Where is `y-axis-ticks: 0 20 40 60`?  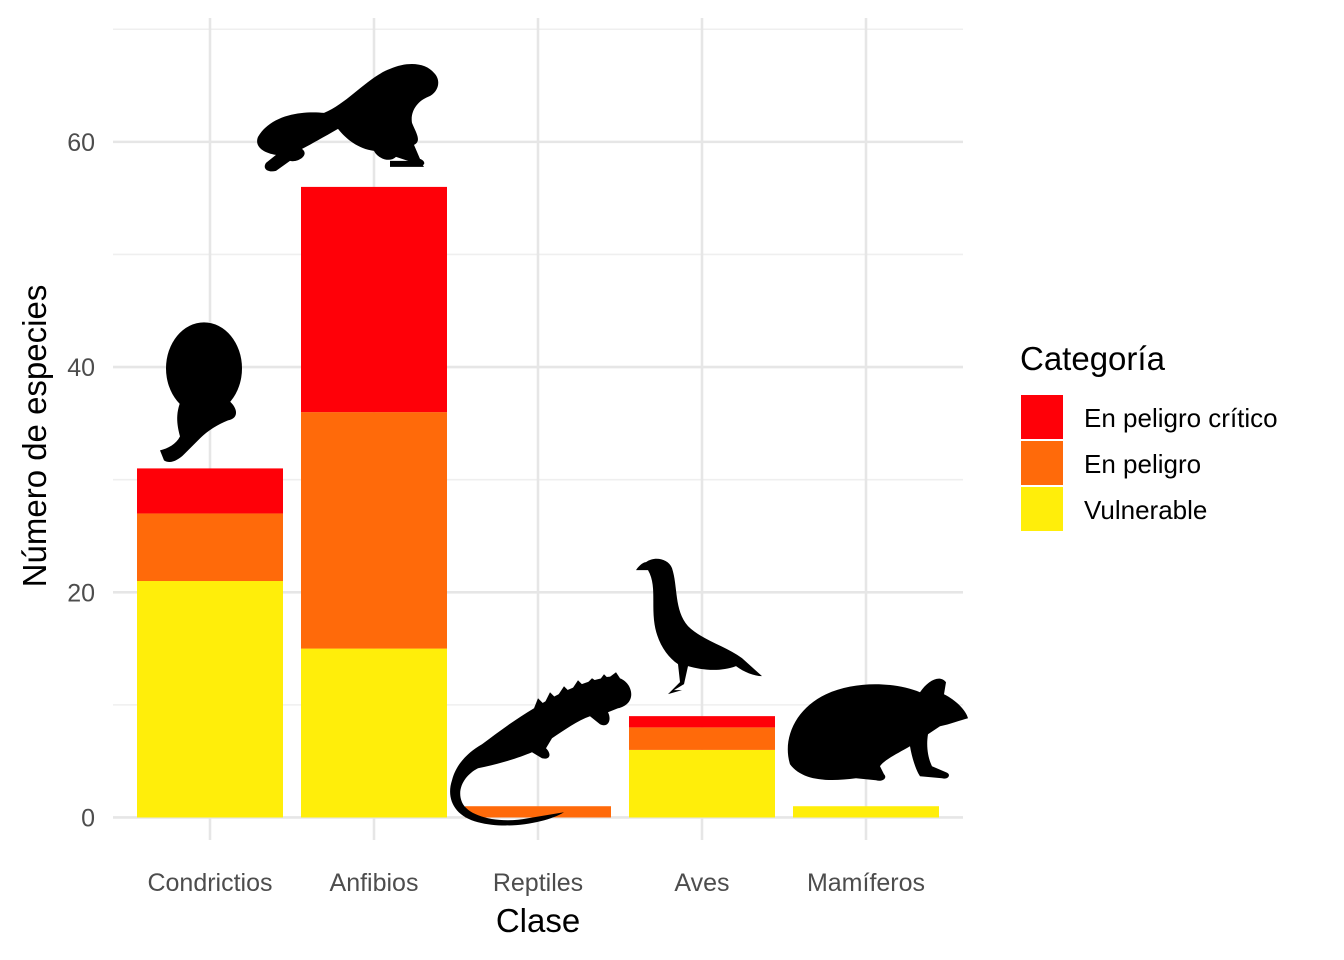 y-axis-ticks: 0 20 40 60 is located at coordinates (81, 481).